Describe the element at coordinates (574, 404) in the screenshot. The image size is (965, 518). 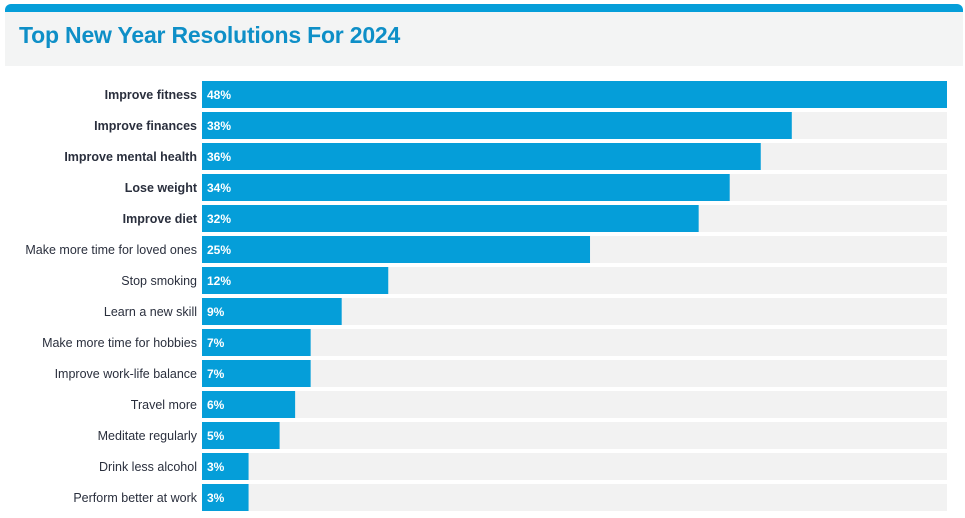
I see `bar-track-travel-more` at that location.